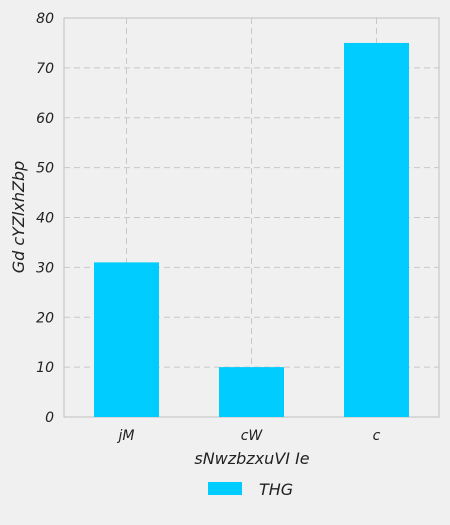  I want to click on x-tick-label: c, so click(377, 436).